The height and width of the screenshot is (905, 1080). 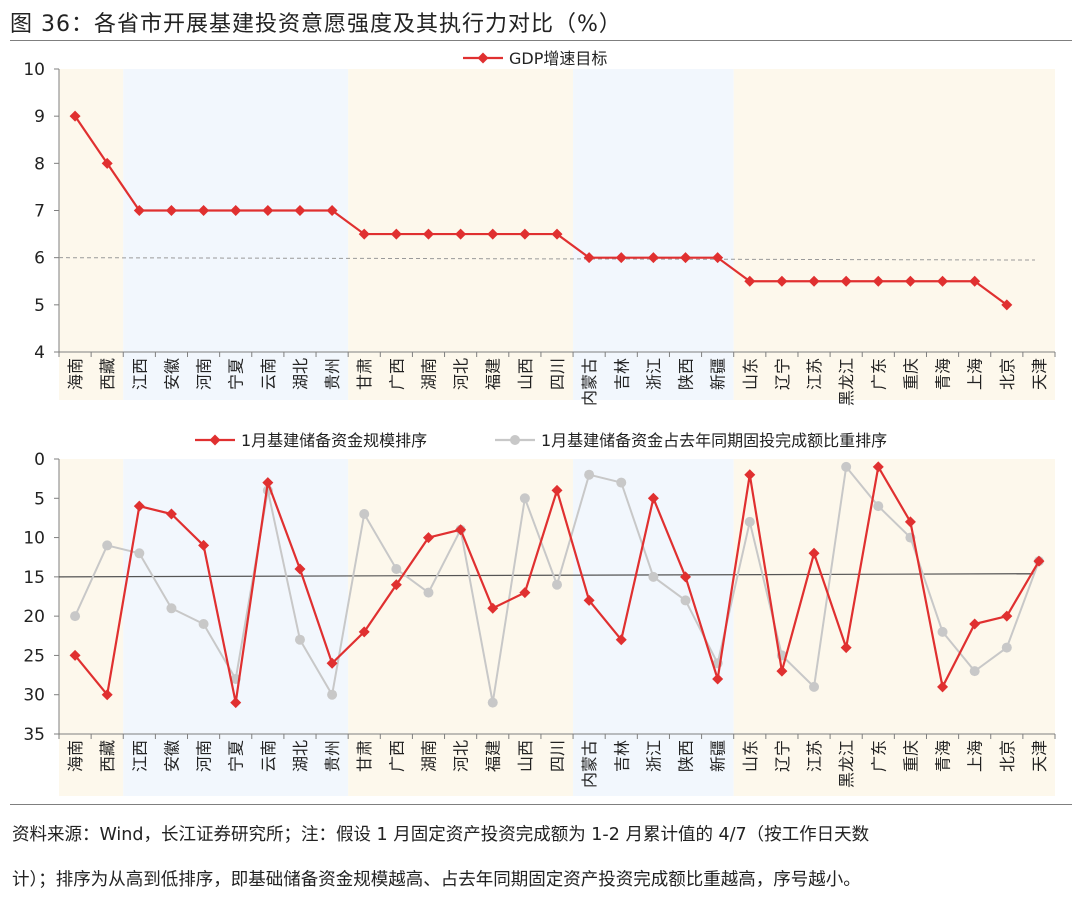 I want to click on x-tick-label-四川: 四川, so click(x=557, y=756).